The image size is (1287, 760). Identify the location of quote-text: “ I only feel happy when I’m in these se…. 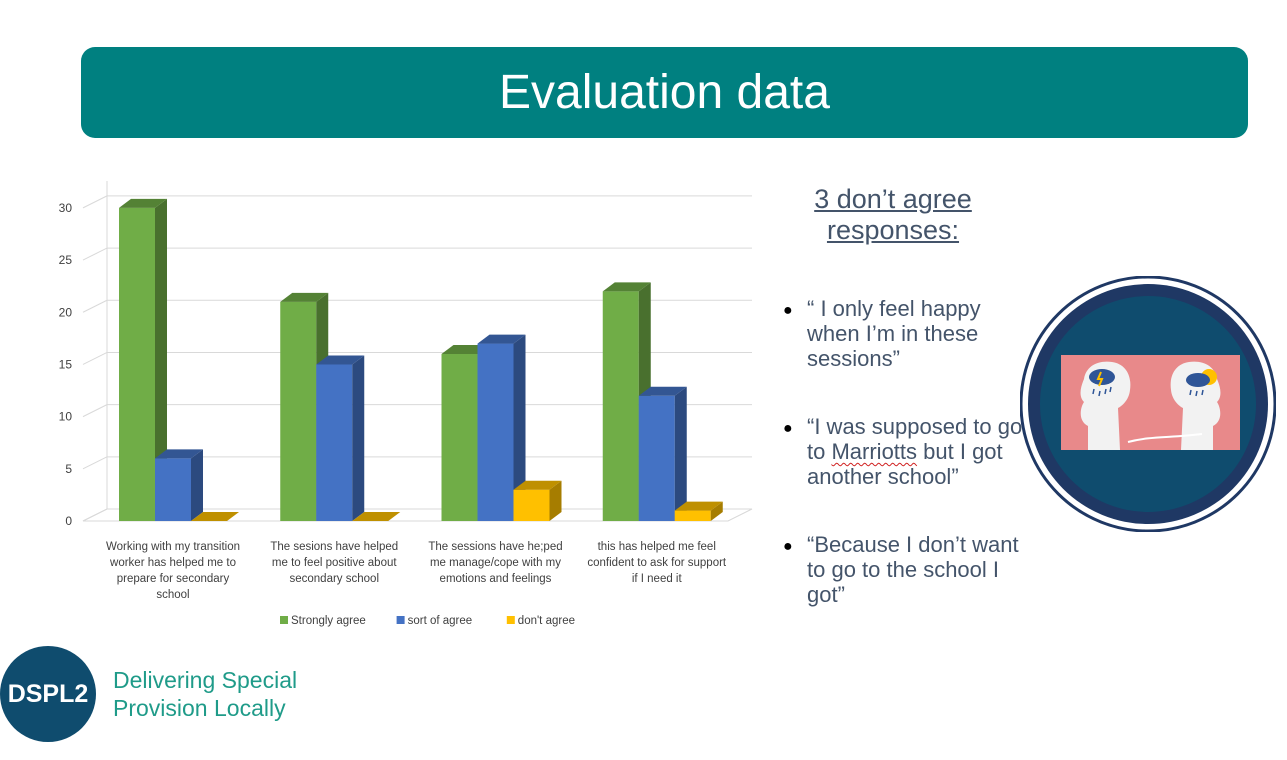
(894, 333).